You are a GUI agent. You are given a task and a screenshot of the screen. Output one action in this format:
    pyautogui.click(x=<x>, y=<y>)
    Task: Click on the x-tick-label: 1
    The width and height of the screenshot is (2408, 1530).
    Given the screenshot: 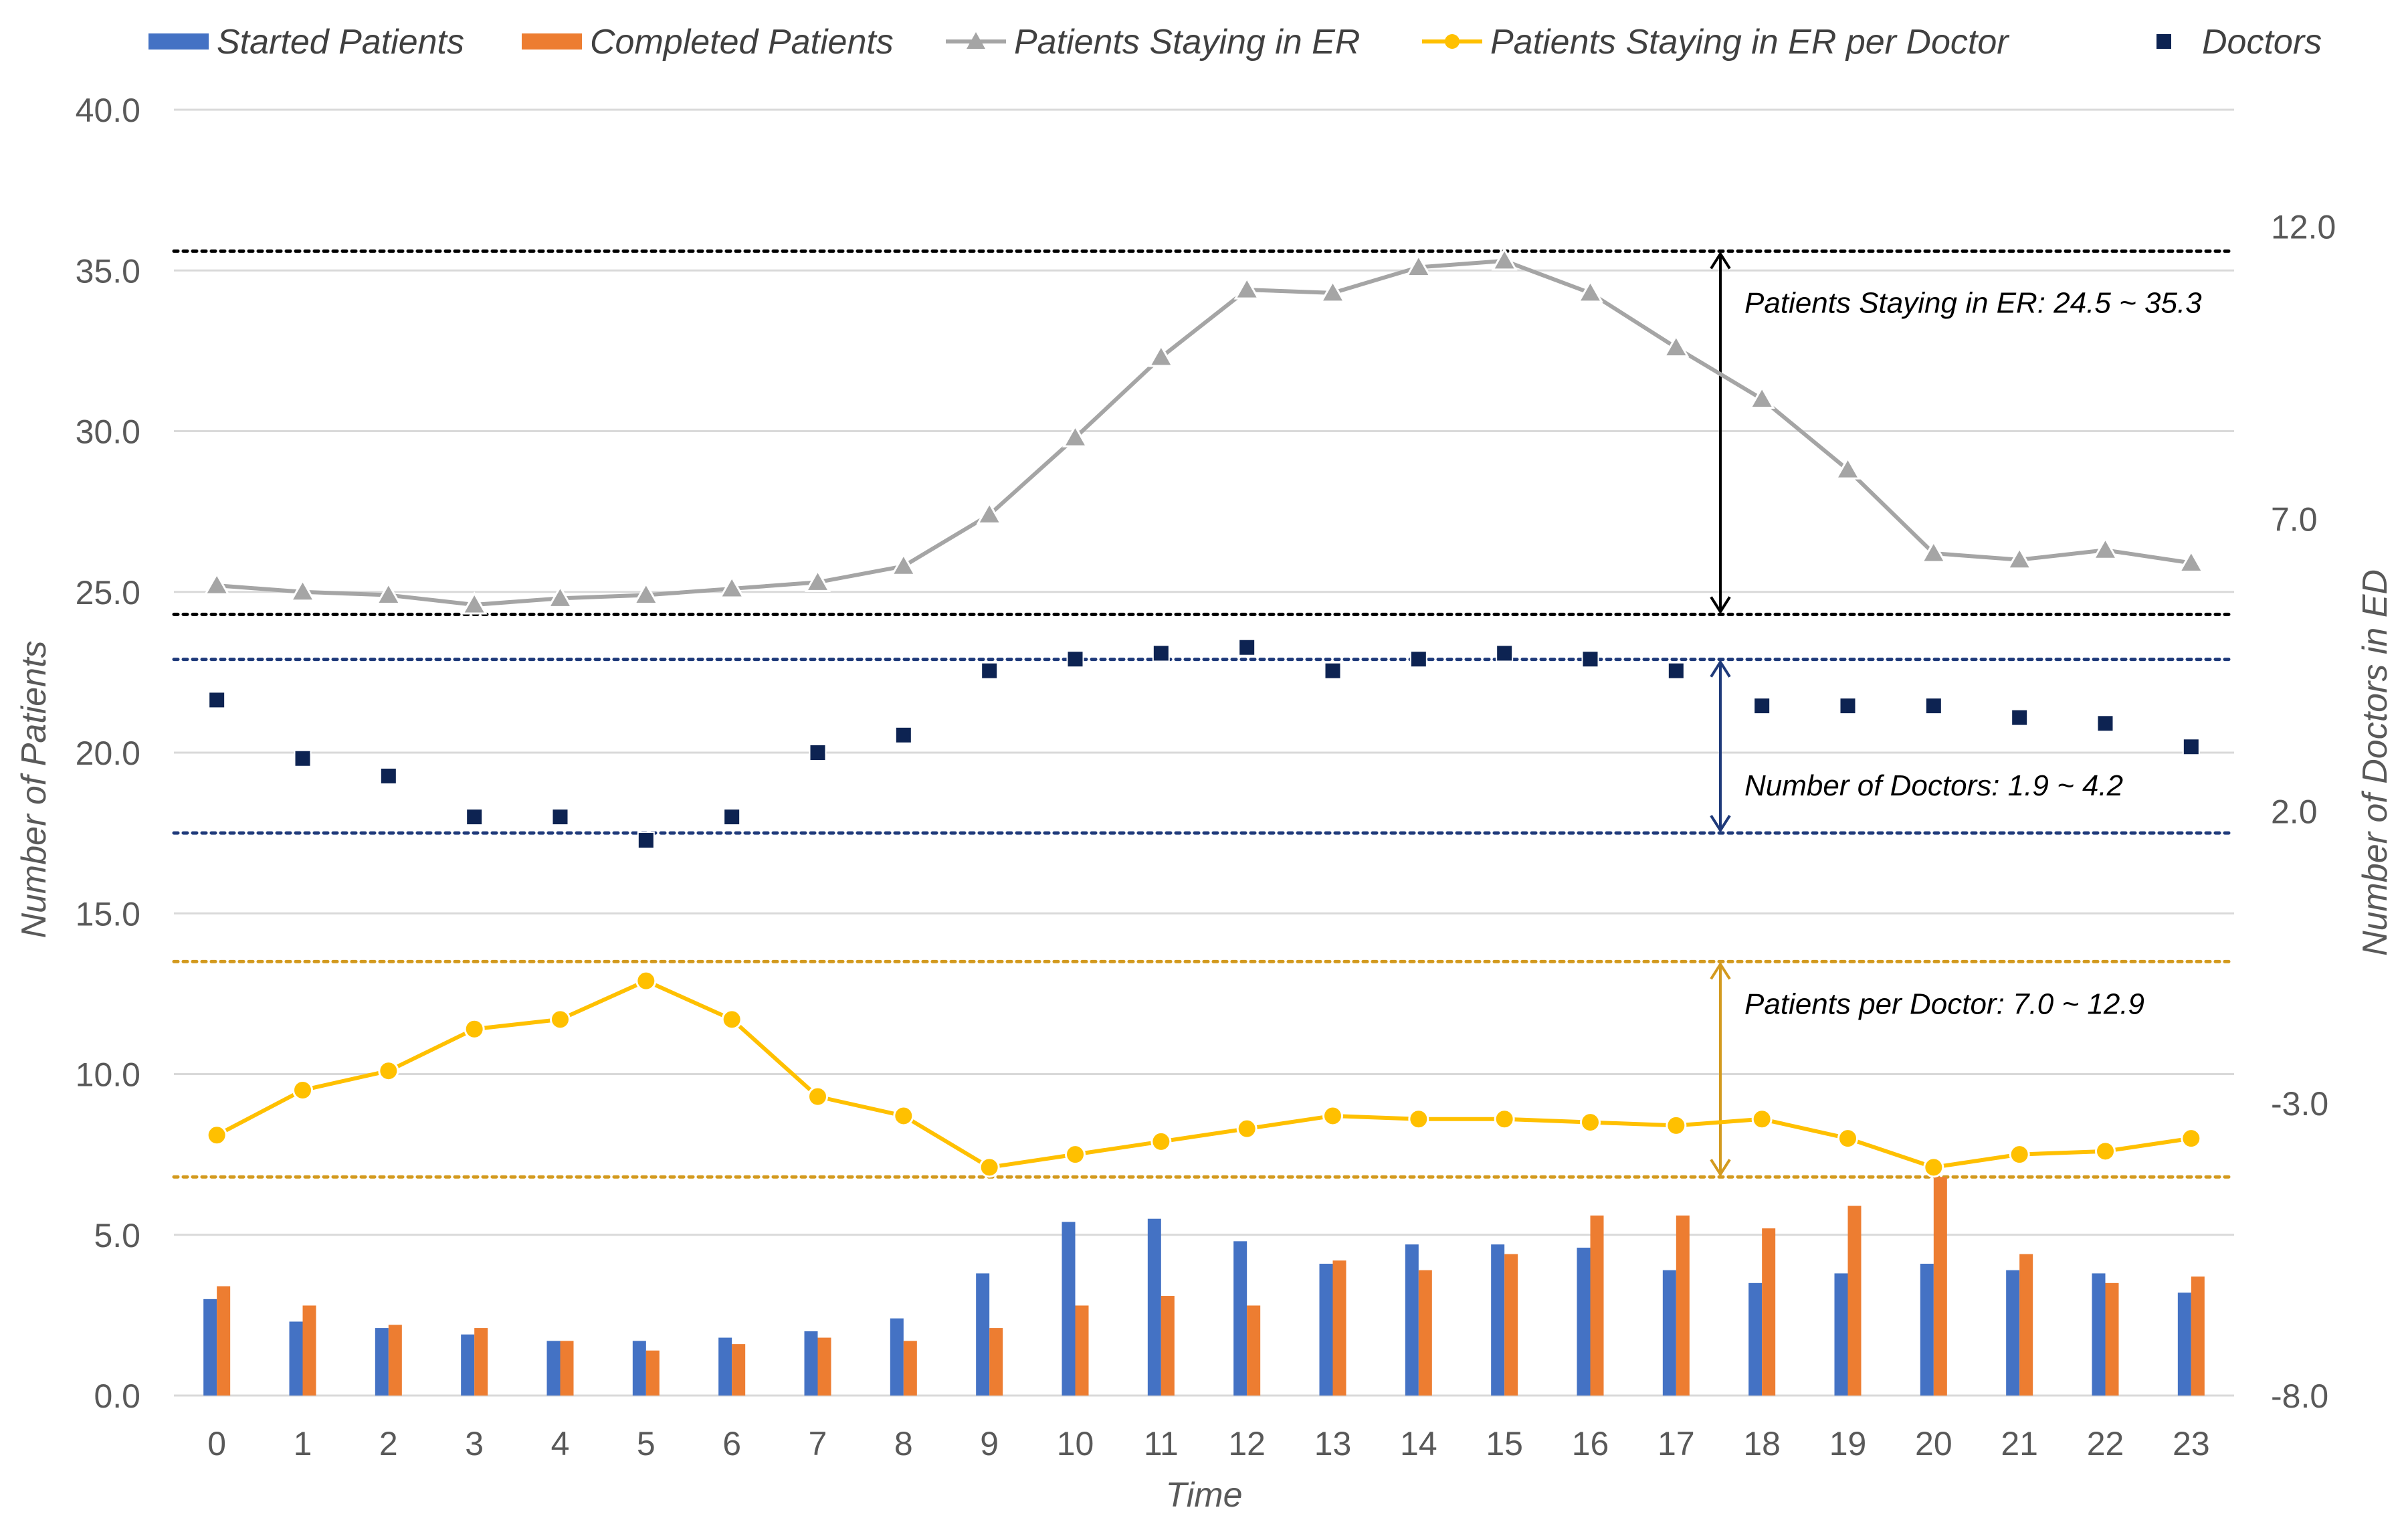 What is the action you would take?
    pyautogui.click(x=303, y=1443)
    